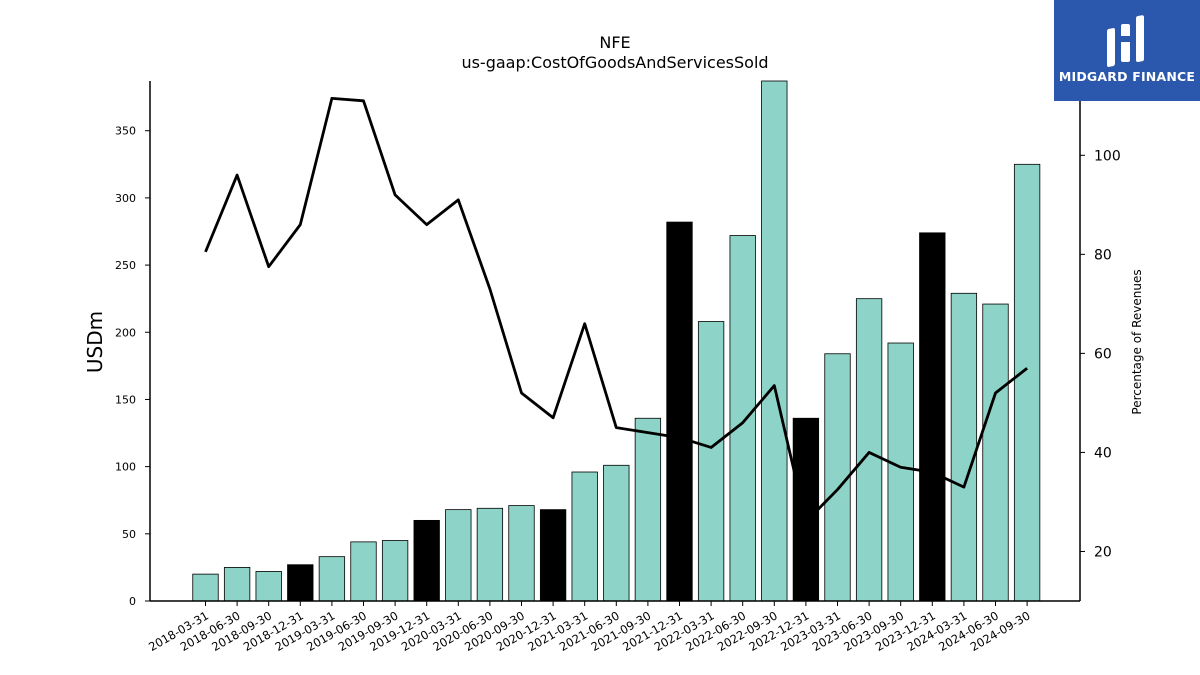 The height and width of the screenshot is (675, 1200). Describe the element at coordinates (125, 332) in the screenshot. I see `y-tick-label: 200` at that location.